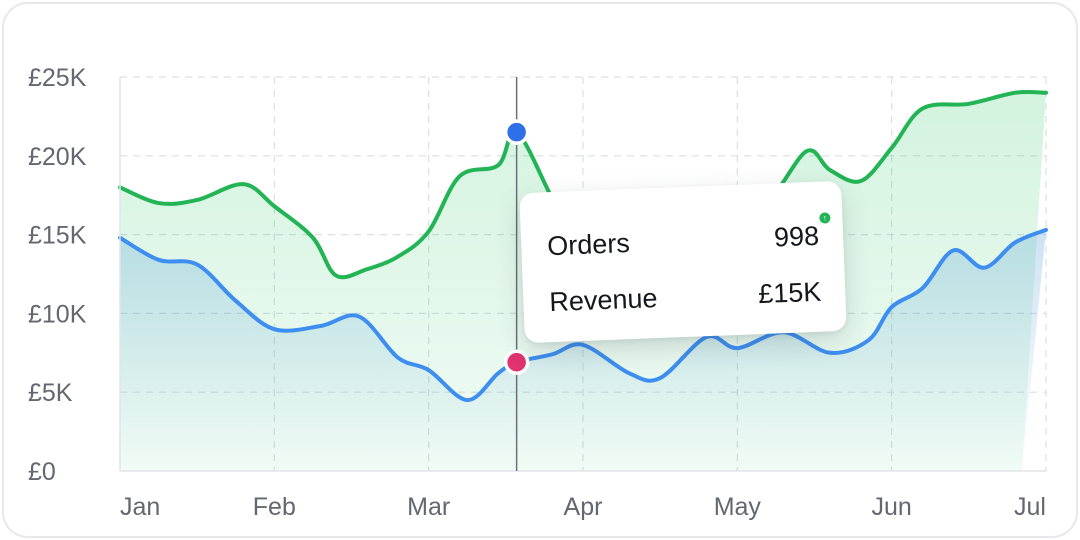 This screenshot has width=1080, height=540. I want to click on x-tick-label: Apr, so click(583, 507).